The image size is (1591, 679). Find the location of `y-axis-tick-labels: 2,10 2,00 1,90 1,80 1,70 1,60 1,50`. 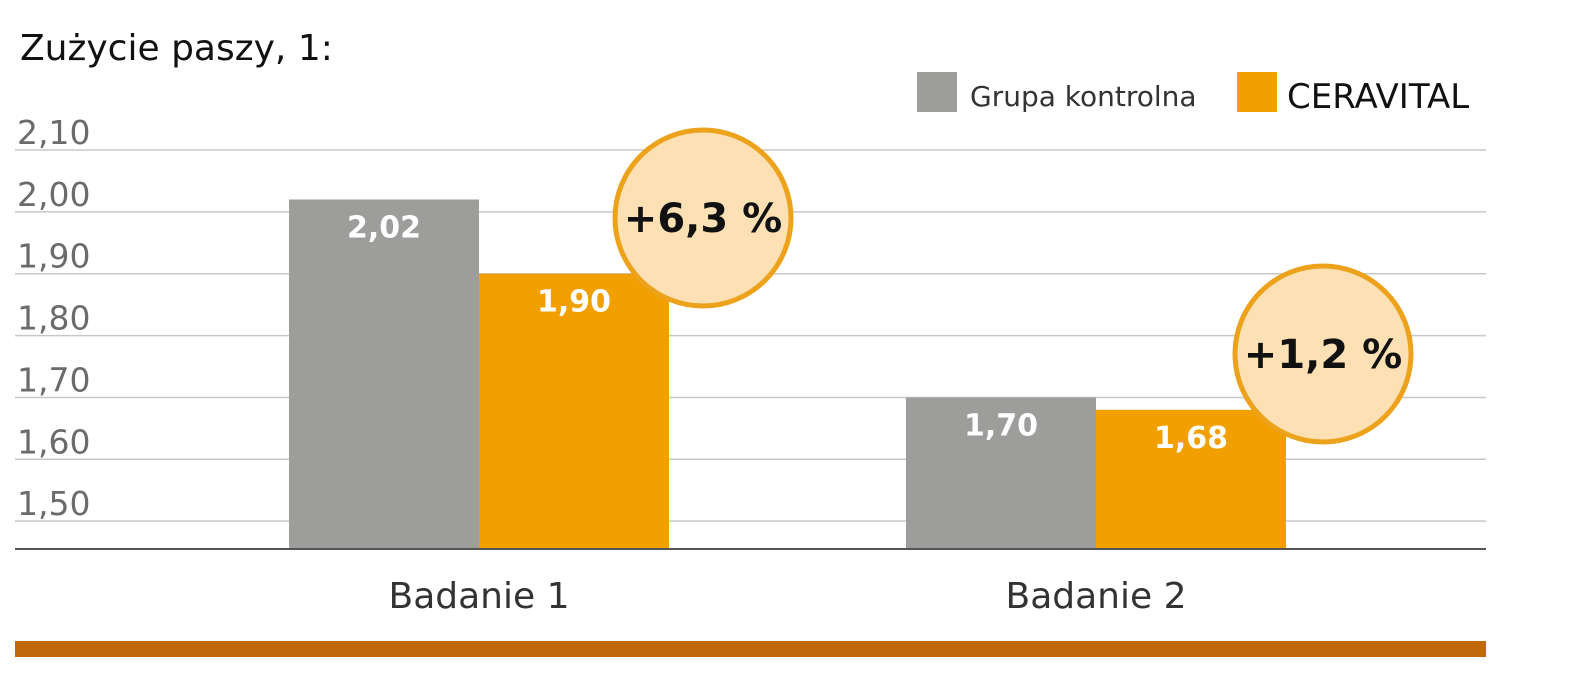

y-axis-tick-labels: 2,10 2,00 1,90 1,80 1,70 1,60 1,50 is located at coordinates (53, 318).